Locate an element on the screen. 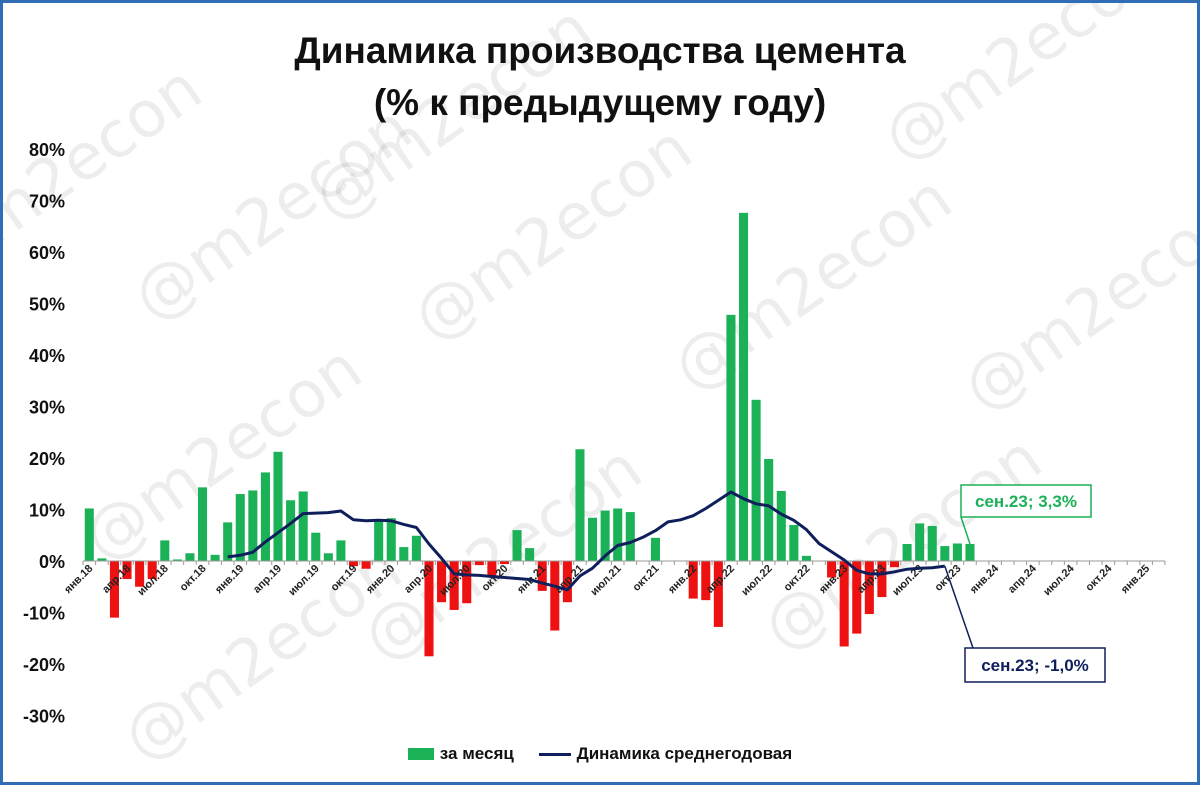 This screenshot has width=1200, height=785. x-tick-label: июл.24 is located at coordinates (1059, 580).